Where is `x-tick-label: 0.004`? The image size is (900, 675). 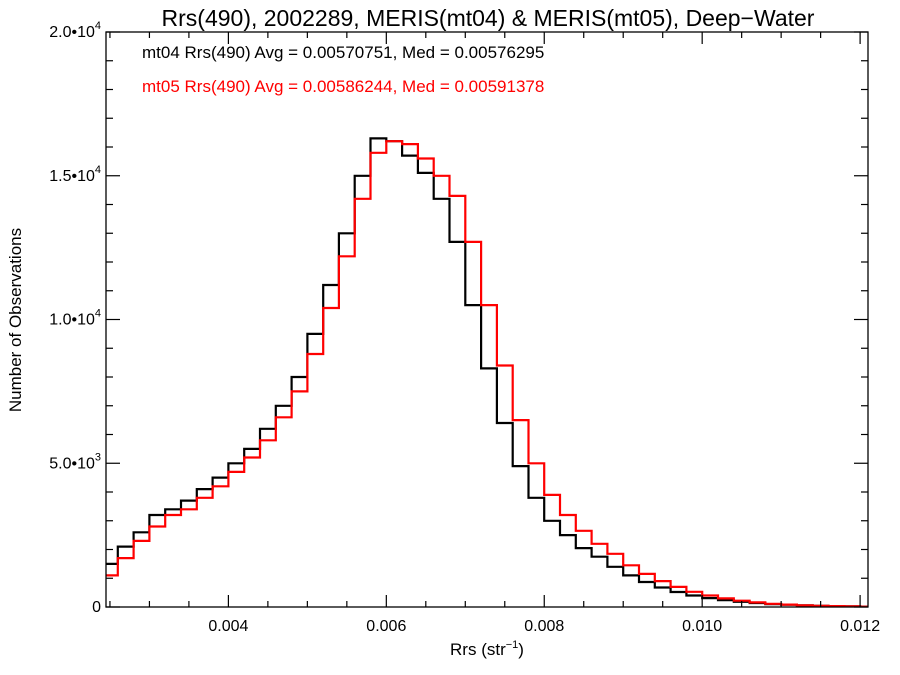 x-tick-label: 0.004 is located at coordinates (228, 626).